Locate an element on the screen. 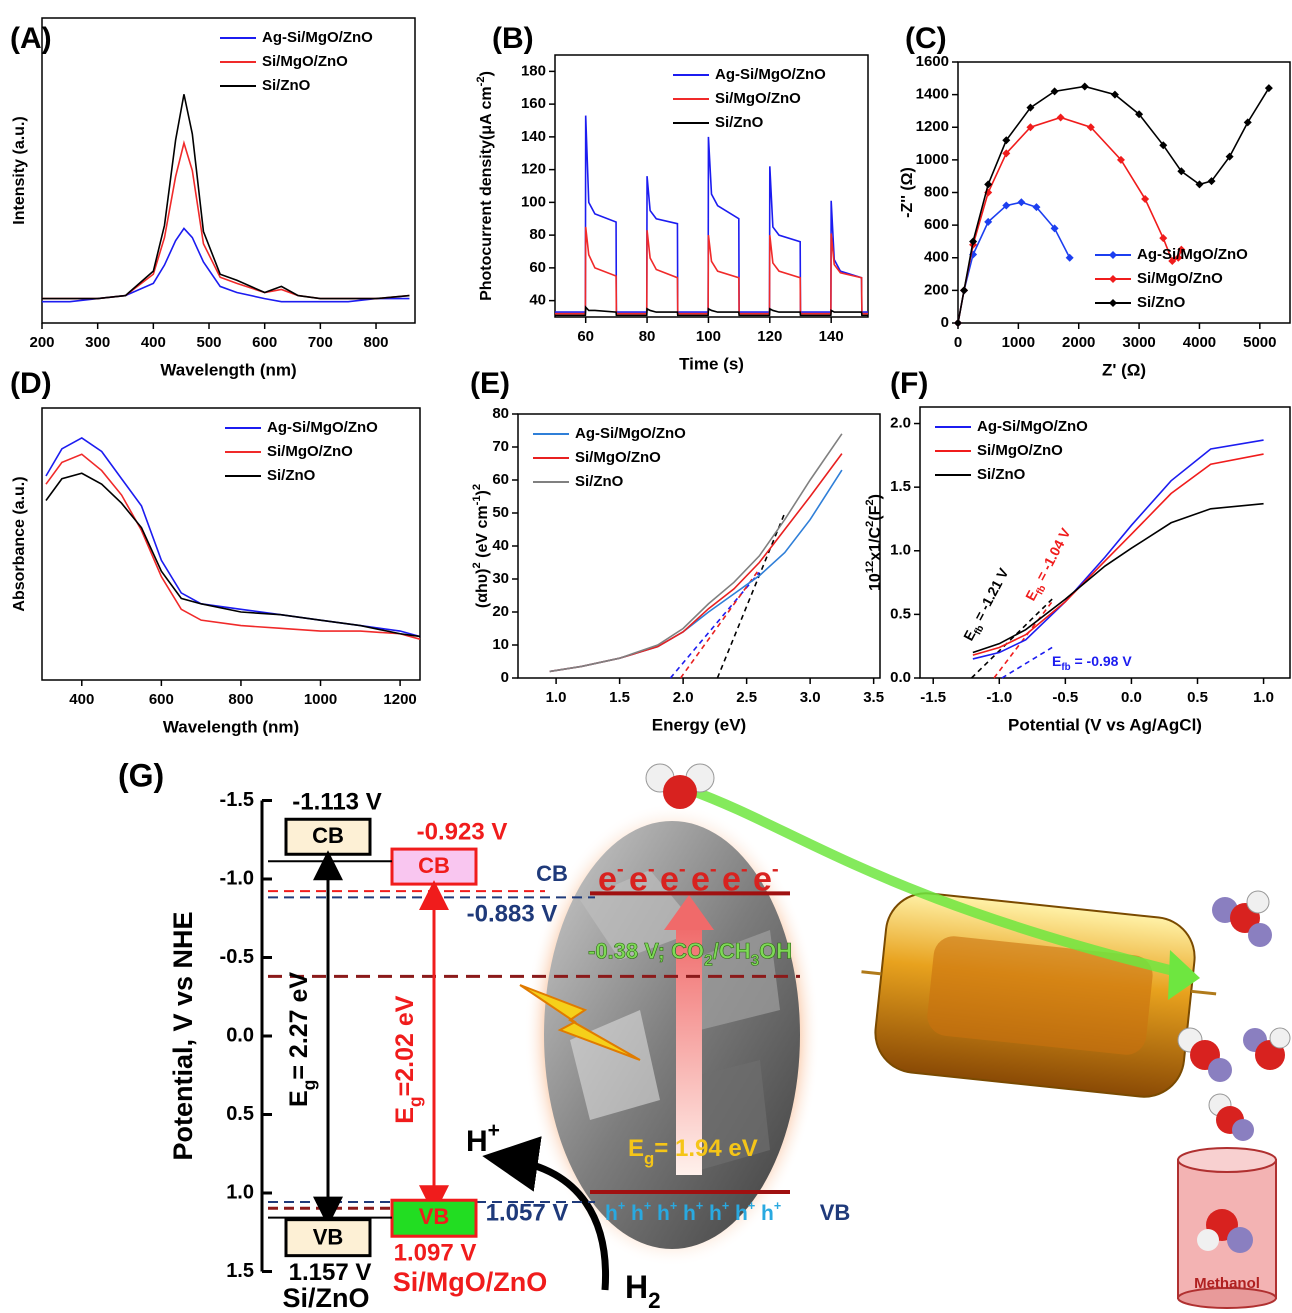 The height and width of the screenshot is (1313, 1292). x-tick-label: 100 is located at coordinates (708, 336).